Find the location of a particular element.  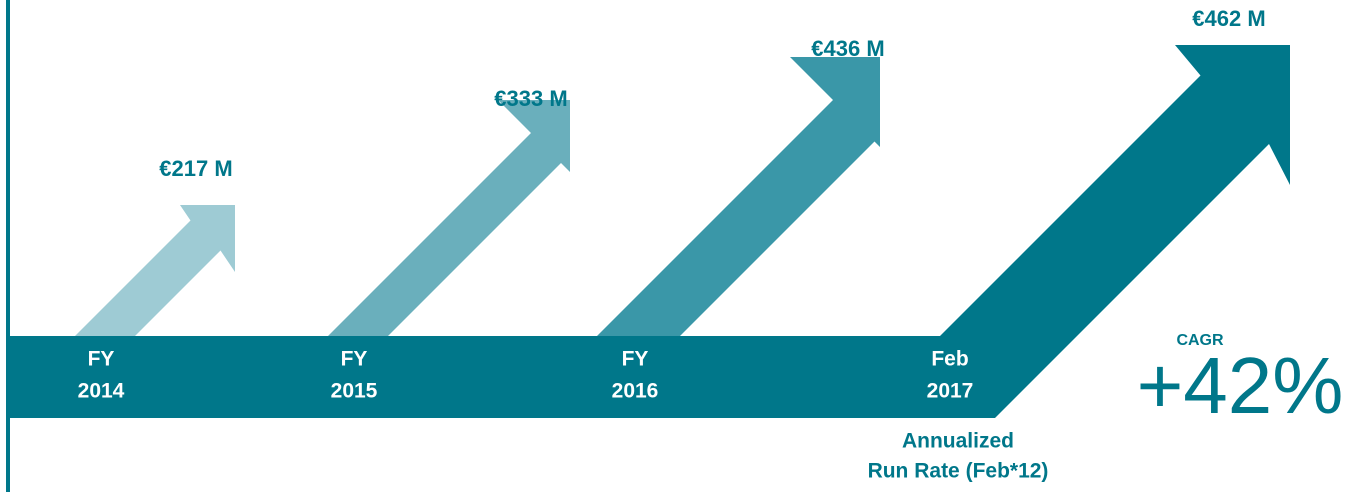

left-rule is located at coordinates (8, 246).